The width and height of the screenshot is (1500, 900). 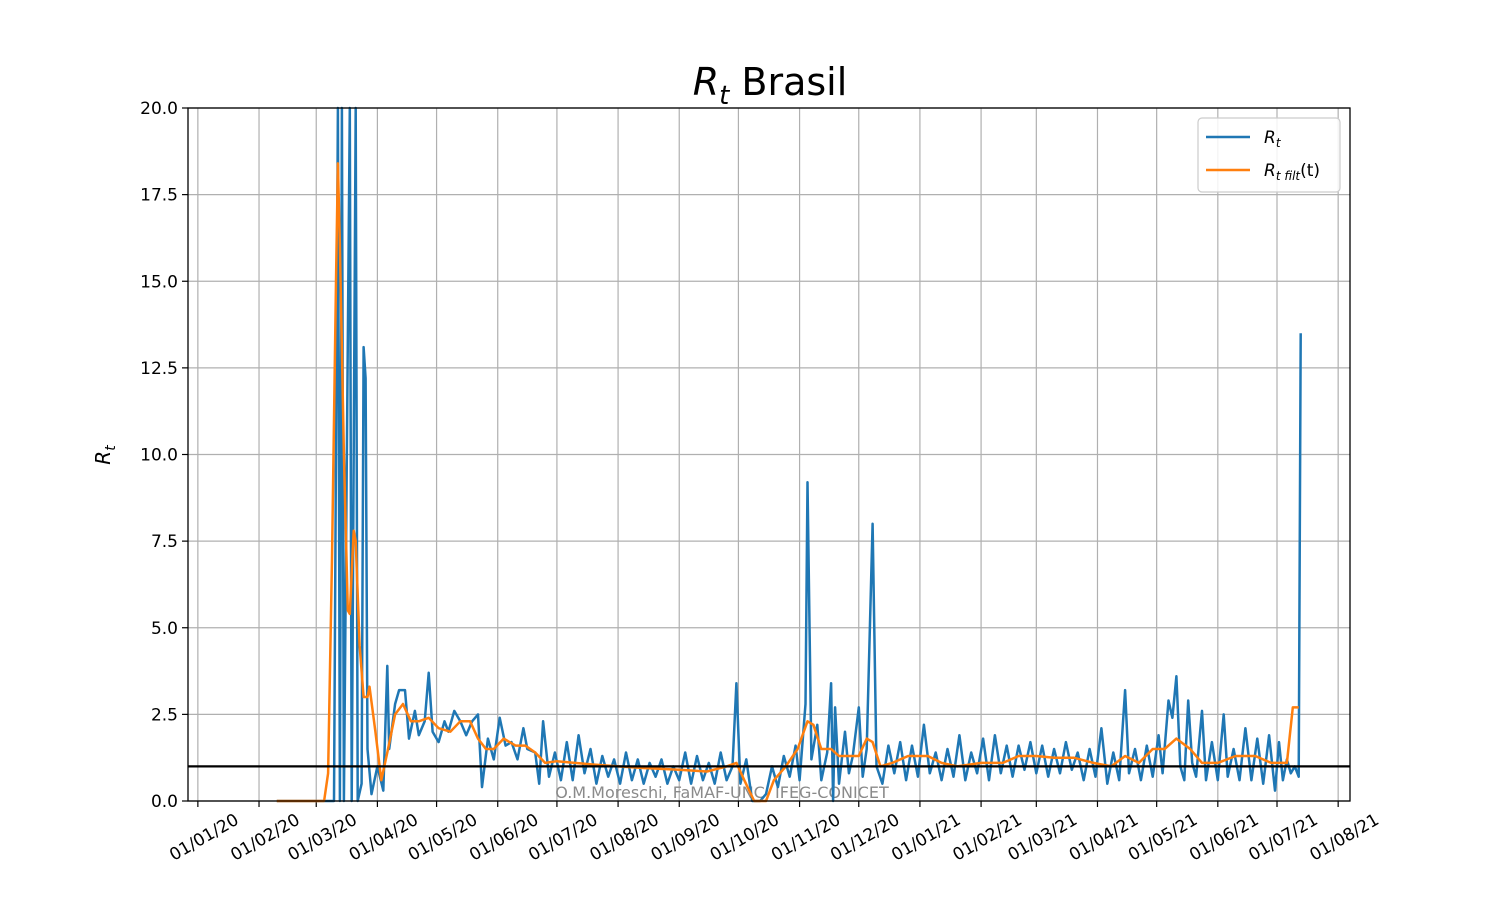 What do you see at coordinates (159, 109) in the screenshot?
I see `y-tick-label: 20.0` at bounding box center [159, 109].